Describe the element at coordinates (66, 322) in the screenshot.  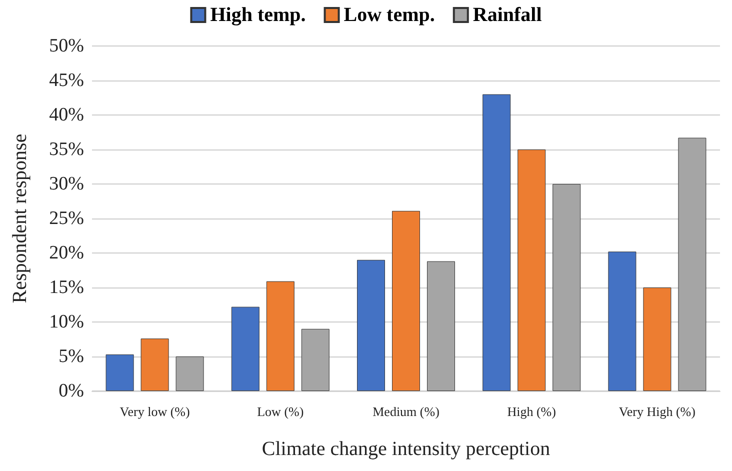
I see `y-tick-label: 10%` at that location.